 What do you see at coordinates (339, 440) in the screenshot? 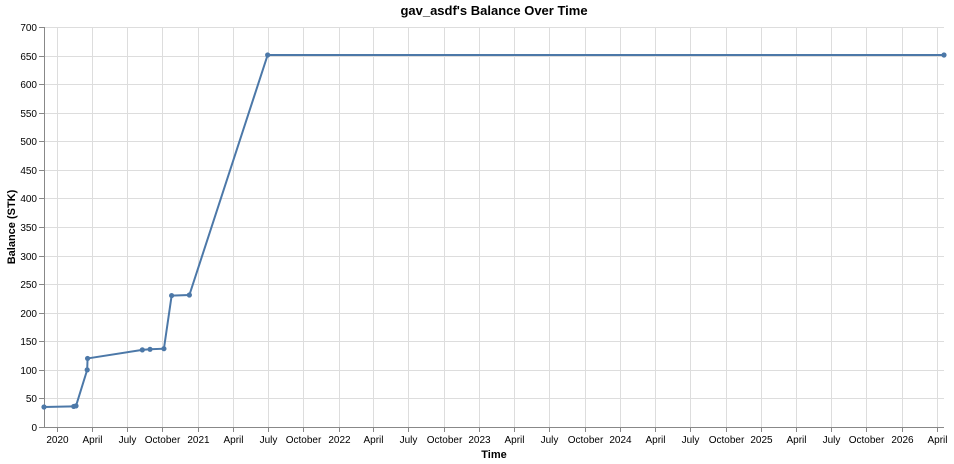
I see `x-tick-label: 2022` at bounding box center [339, 440].